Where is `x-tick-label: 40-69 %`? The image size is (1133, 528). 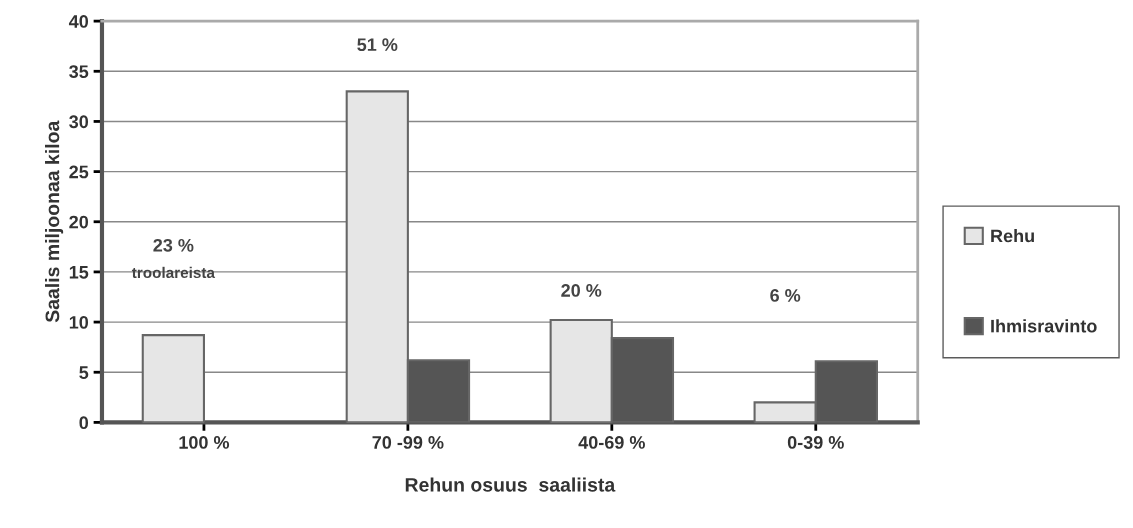
x-tick-label: 40-69 % is located at coordinates (611, 442).